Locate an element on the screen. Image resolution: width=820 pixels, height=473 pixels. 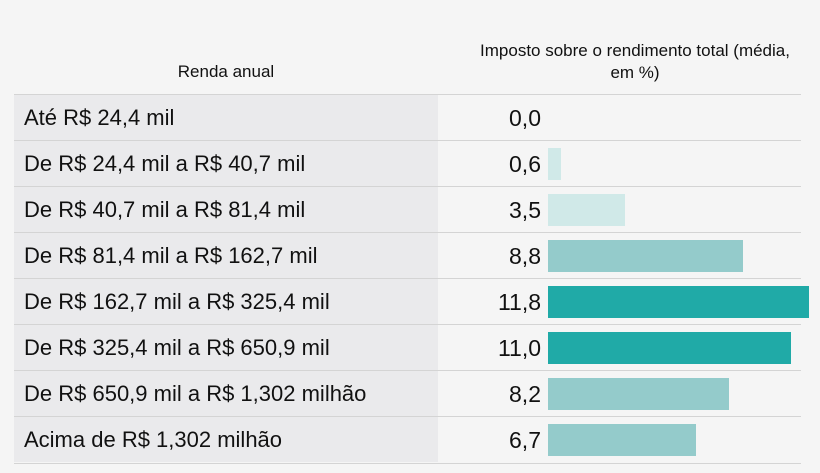
category-label: De R$ 162,7 mil a R$ 325,4 mil is located at coordinates (177, 301).